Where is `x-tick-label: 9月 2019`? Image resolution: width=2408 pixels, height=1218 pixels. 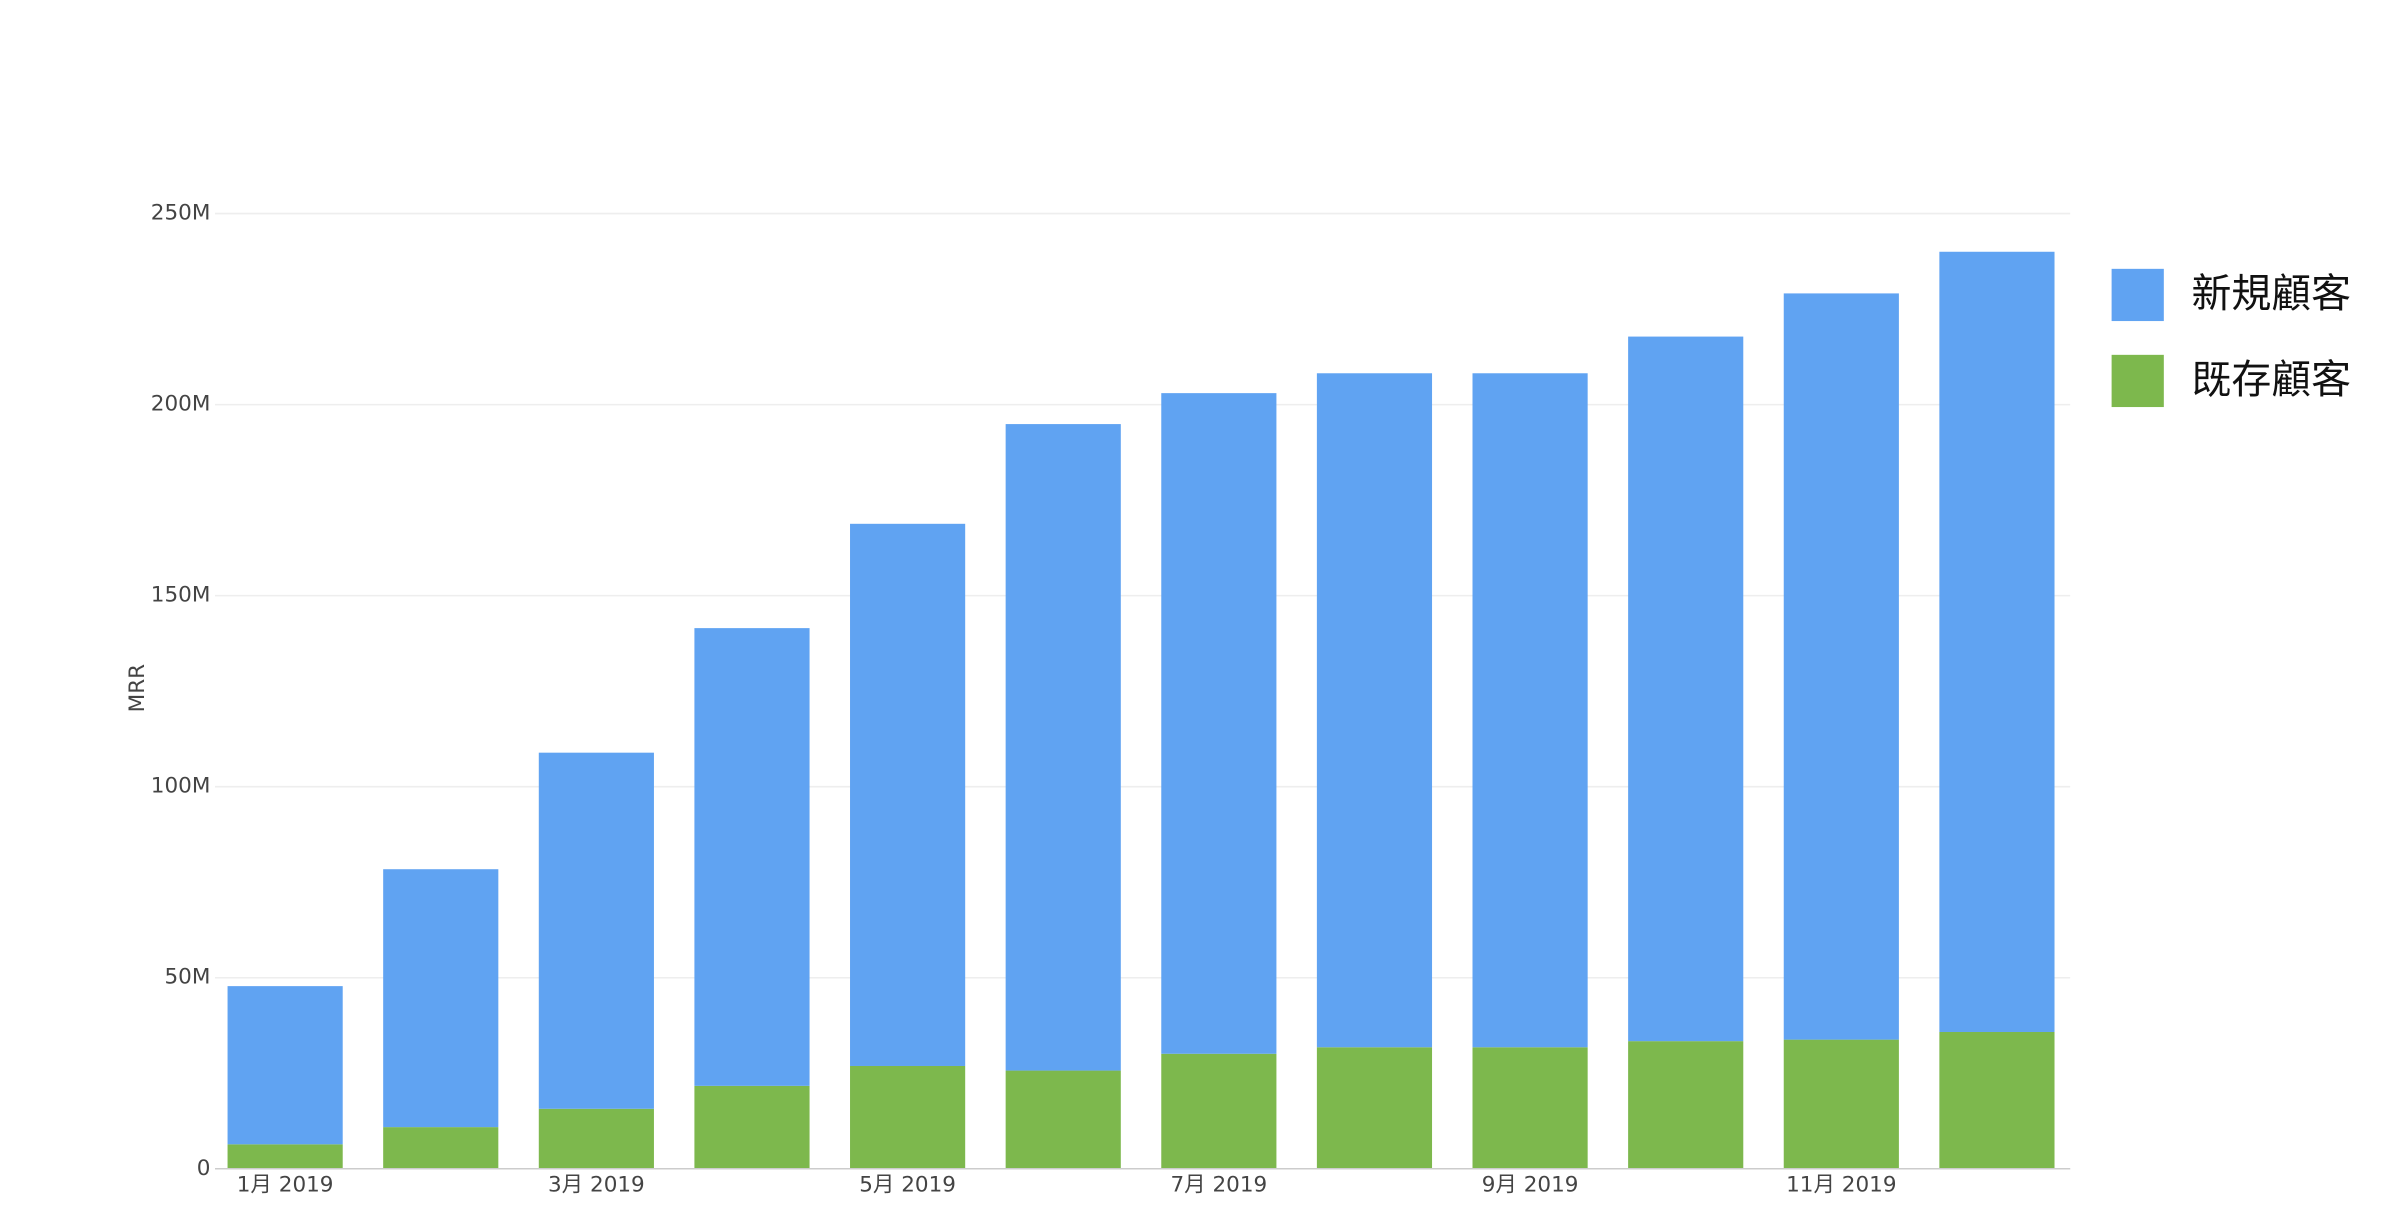
x-tick-label: 9月 2019 is located at coordinates (1530, 1185).